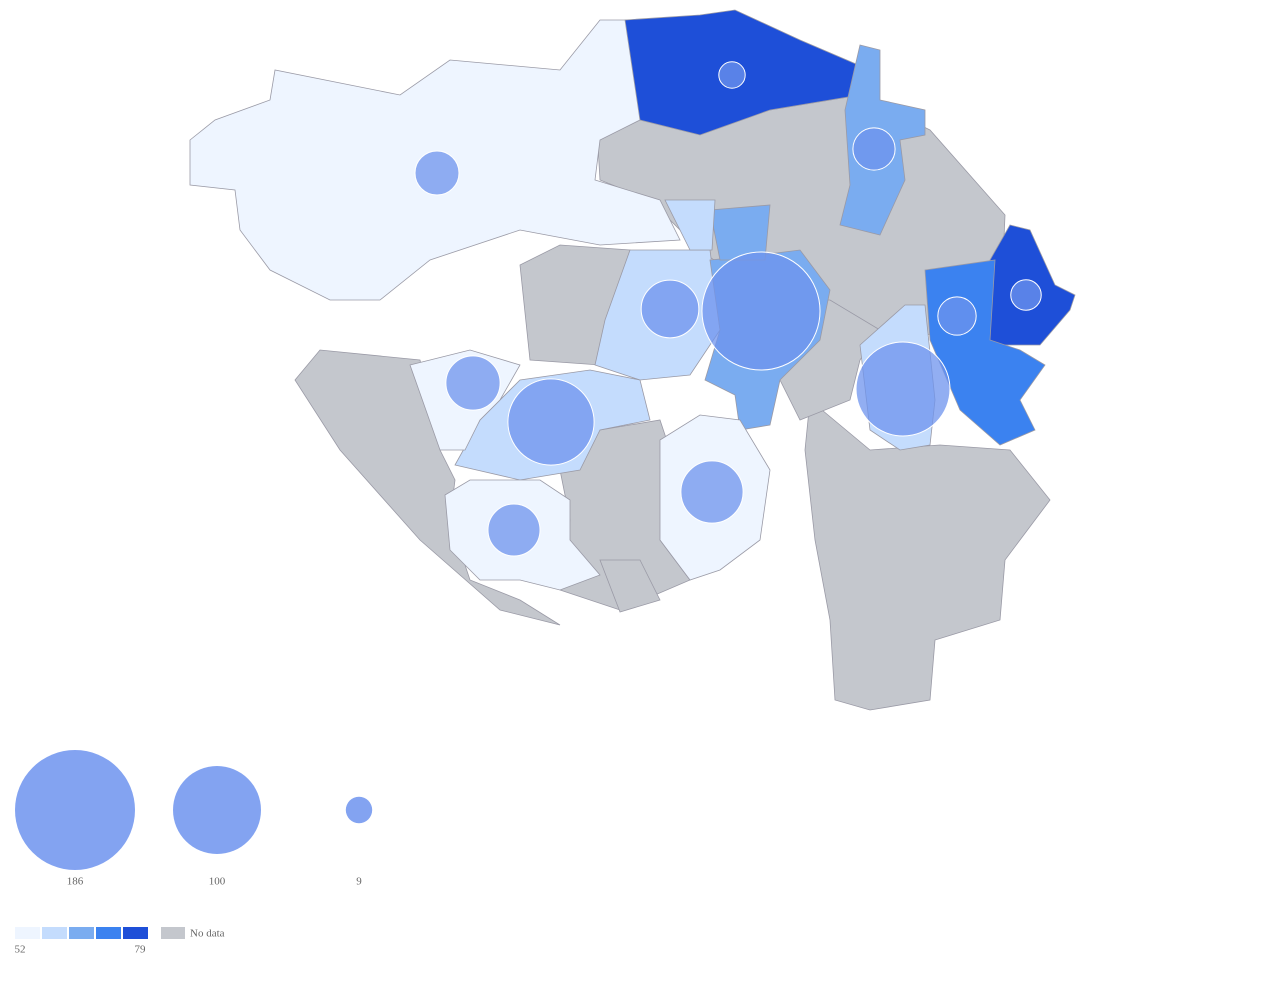 The height and width of the screenshot is (1000, 1267). What do you see at coordinates (207, 934) in the screenshot?
I see `nodata-label: No data` at bounding box center [207, 934].